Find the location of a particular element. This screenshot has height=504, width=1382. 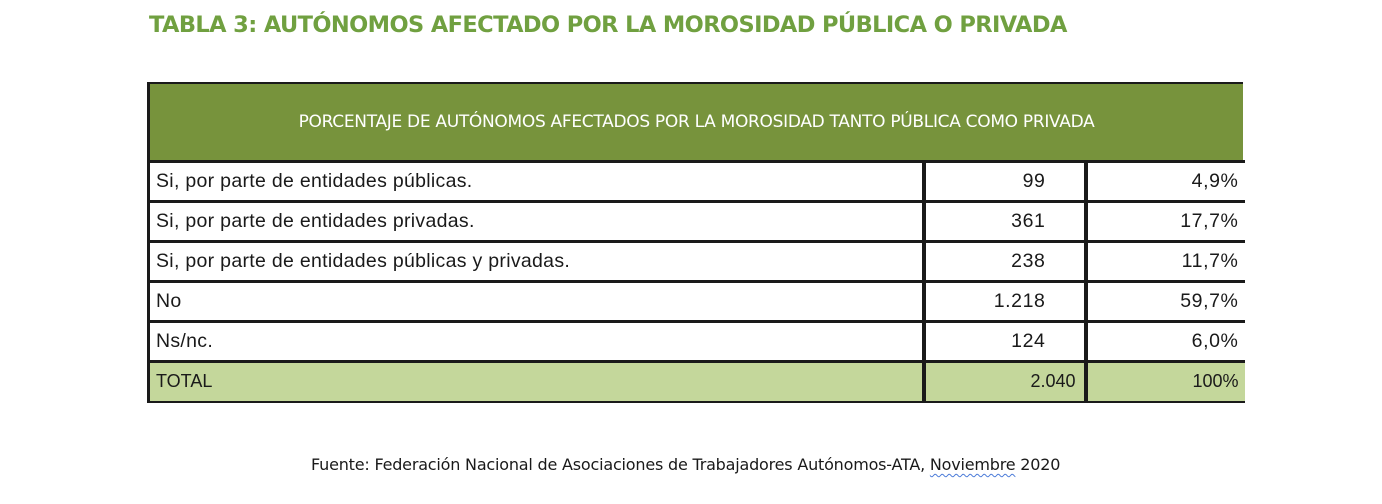

table-row: No 1.218 59,7% is located at coordinates (696, 302).